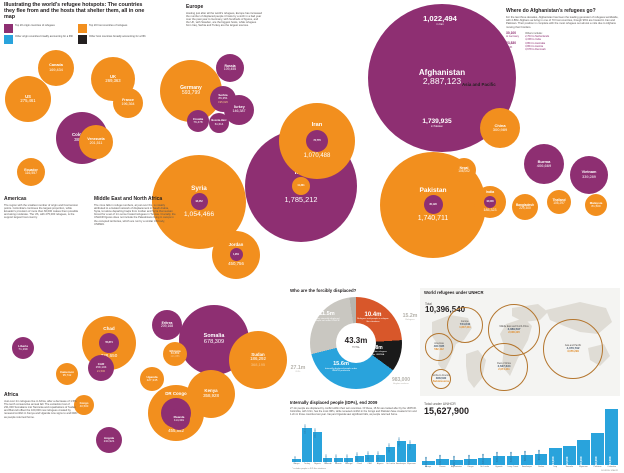  I want to click on bubble-venezuela: Venezuela 201,511, so click(96, 142).